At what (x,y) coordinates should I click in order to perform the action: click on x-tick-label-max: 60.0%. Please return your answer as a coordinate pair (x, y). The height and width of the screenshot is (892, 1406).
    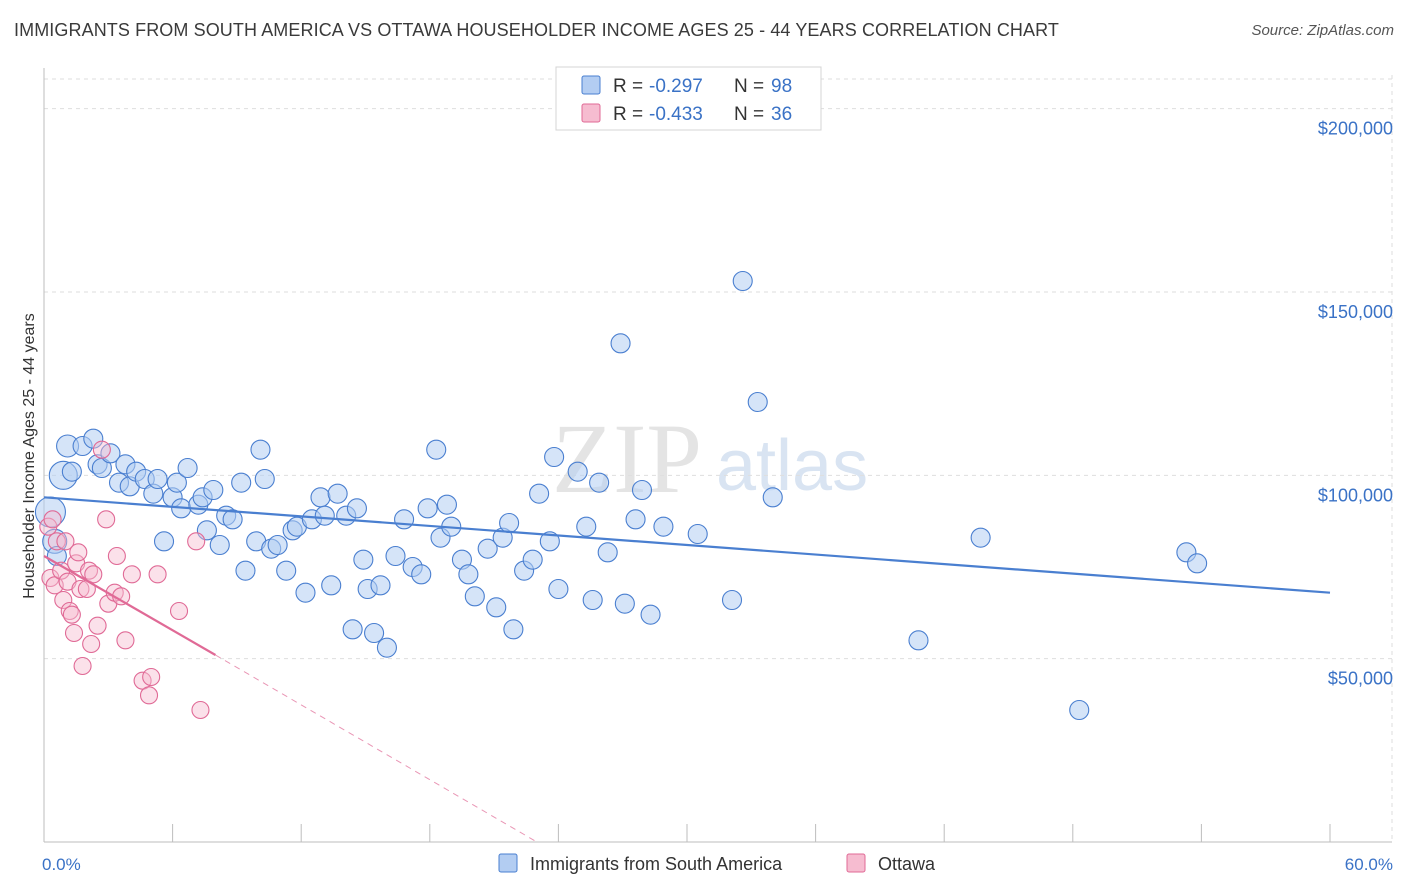
    Looking at the image, I should click on (1369, 864).